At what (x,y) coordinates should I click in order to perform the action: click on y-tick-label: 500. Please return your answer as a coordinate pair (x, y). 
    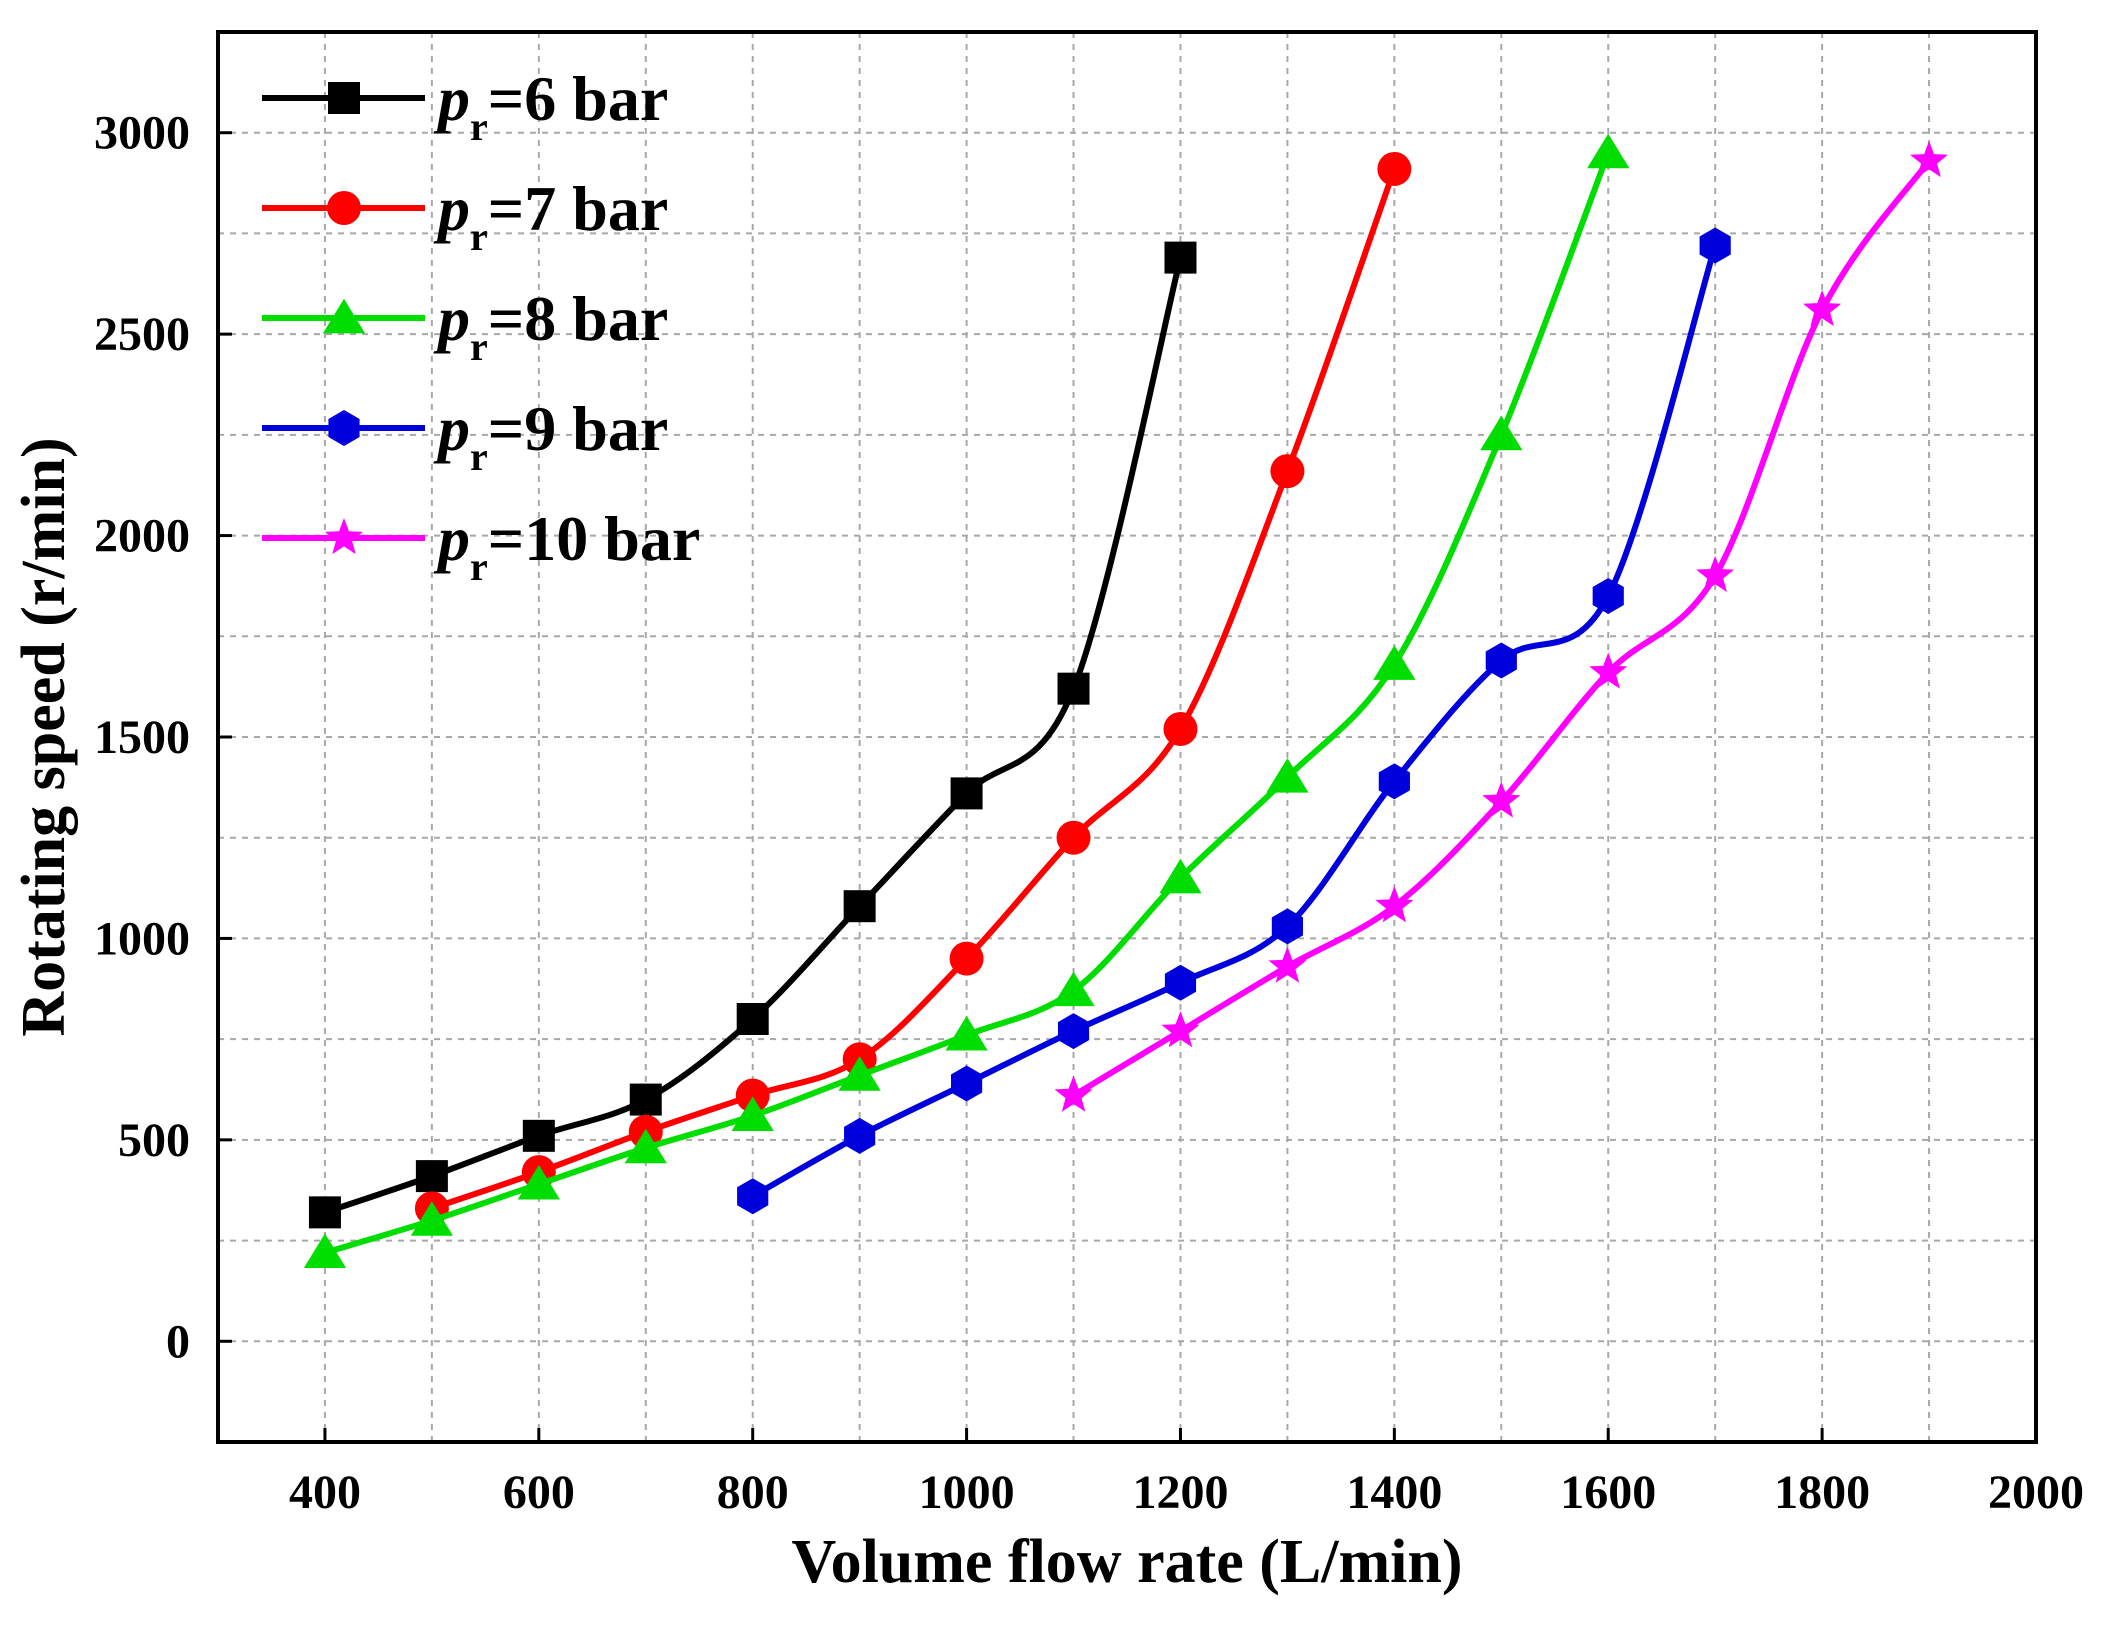
    Looking at the image, I should click on (154, 1140).